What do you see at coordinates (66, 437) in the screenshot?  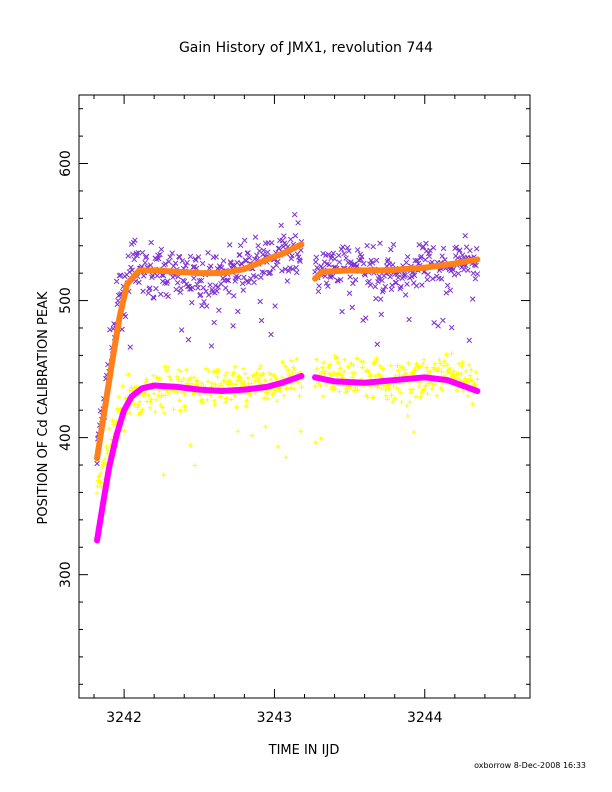 I see `y-tick-label: 400` at bounding box center [66, 437].